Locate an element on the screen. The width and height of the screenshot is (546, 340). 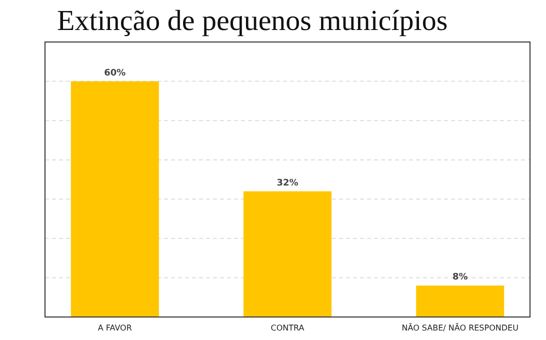
x-tick-label: NÃO SABE/ NÃO RESPONDEU is located at coordinates (460, 327).